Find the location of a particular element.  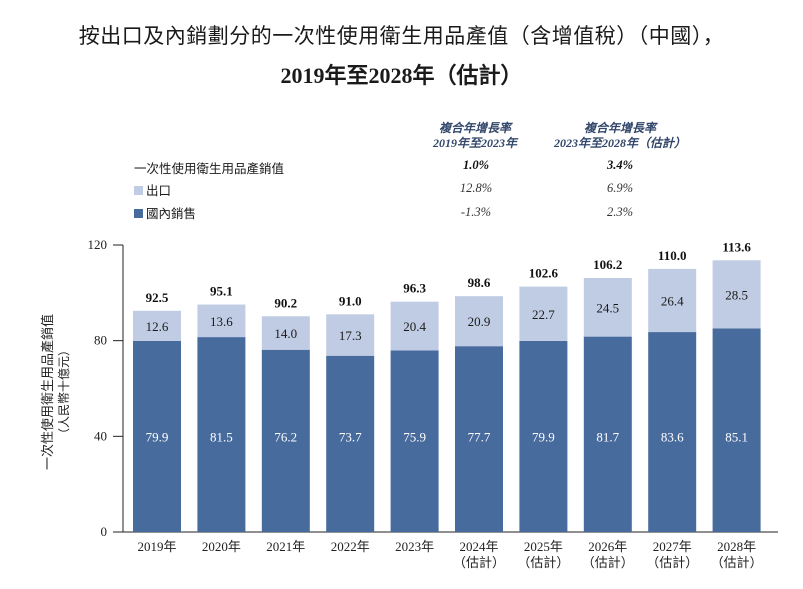

data-label-export: 22.7 is located at coordinates (543, 314).